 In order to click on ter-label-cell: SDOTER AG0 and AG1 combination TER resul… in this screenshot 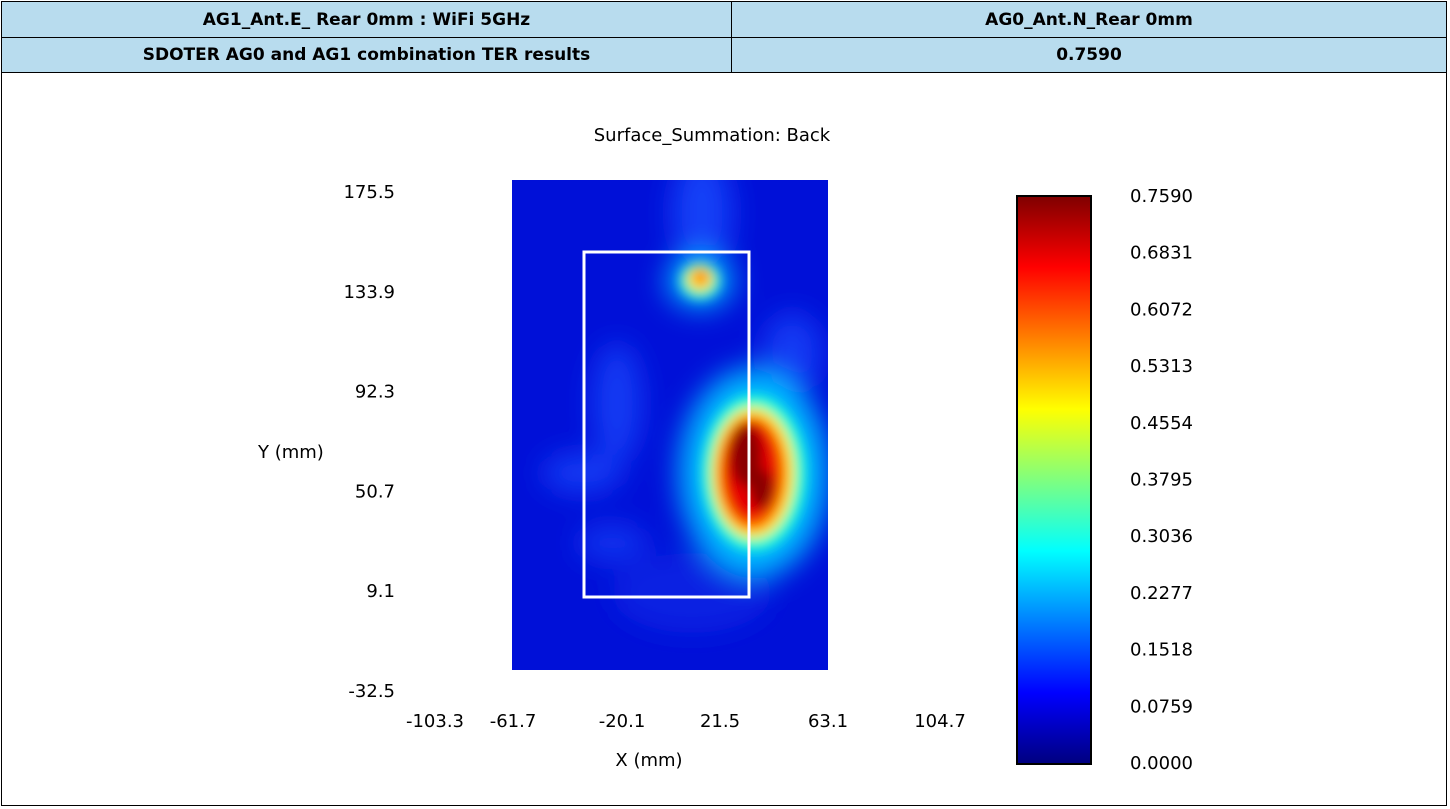, I will do `click(367, 55)`.